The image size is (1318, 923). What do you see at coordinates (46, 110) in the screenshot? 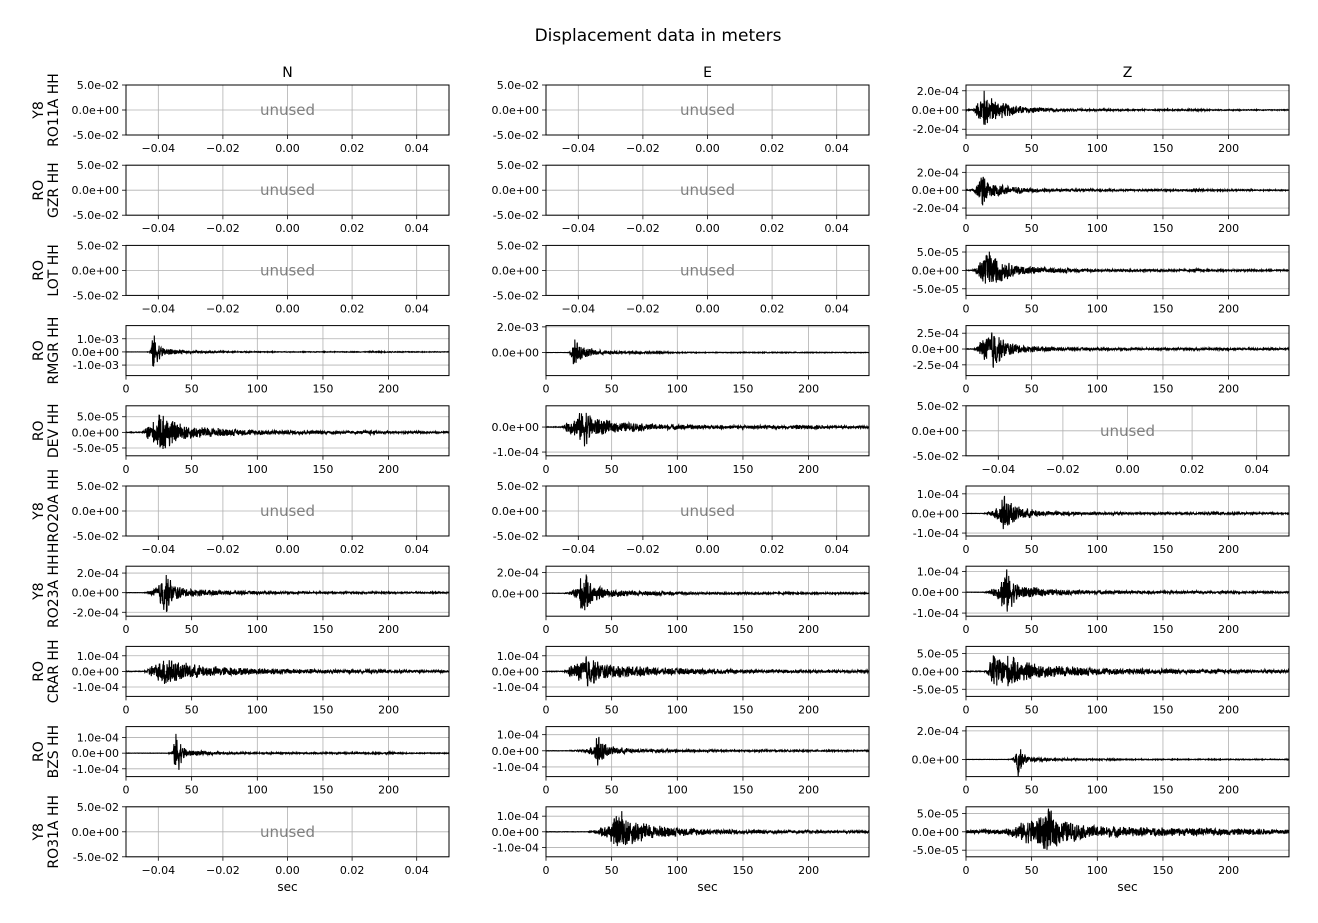
I see `row-label-ro11a: Y8RO11A HH` at bounding box center [46, 110].